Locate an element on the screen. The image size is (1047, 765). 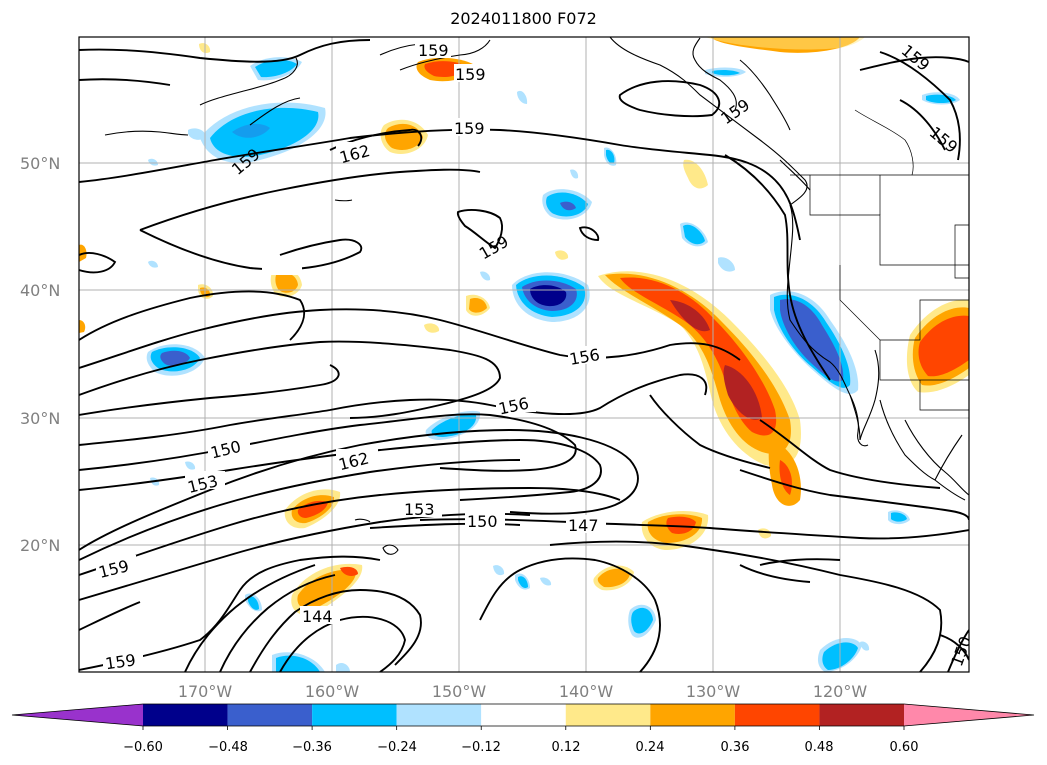
map-title: 2024011800 F072 is located at coordinates (523, 18).